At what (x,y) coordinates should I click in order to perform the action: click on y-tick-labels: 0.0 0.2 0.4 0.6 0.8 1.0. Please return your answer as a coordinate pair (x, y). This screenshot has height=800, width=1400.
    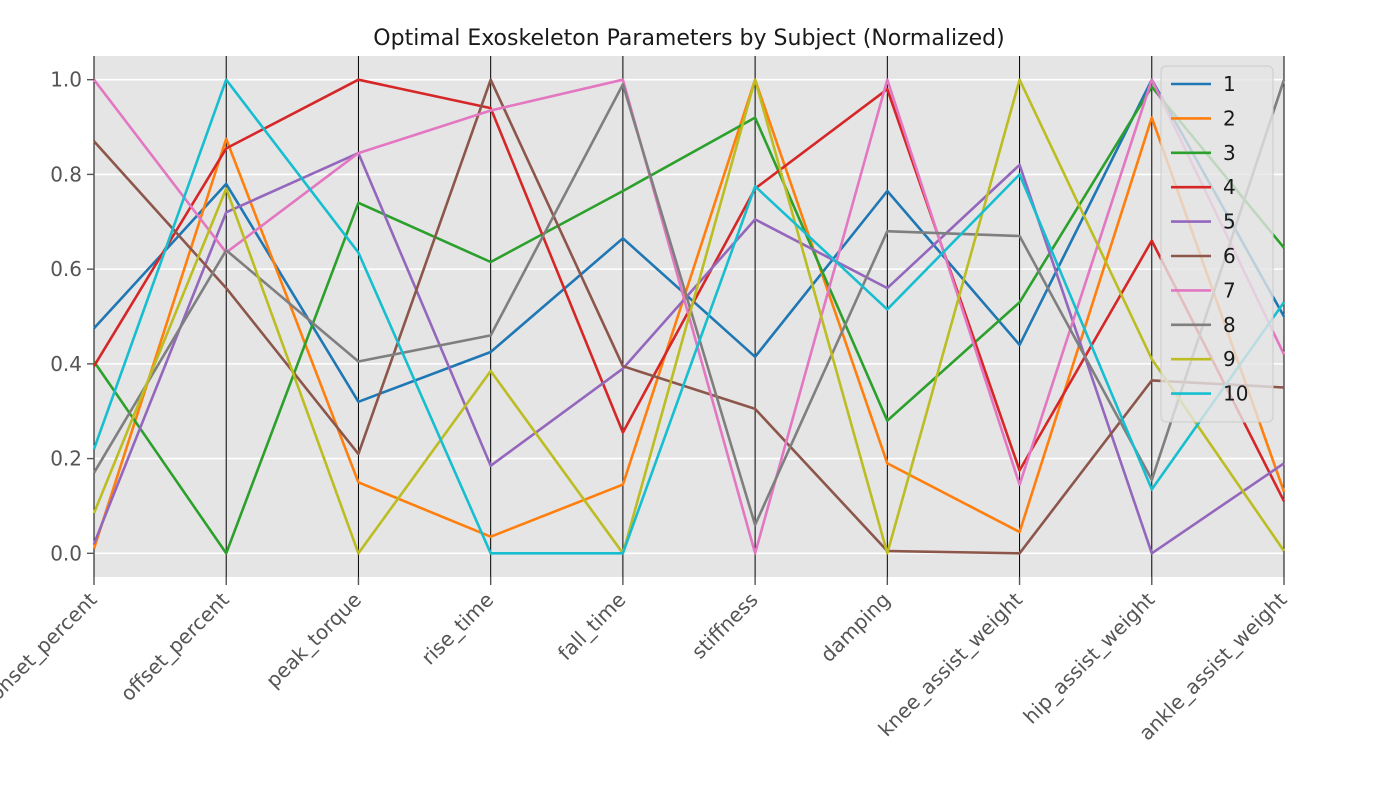
    Looking at the image, I should click on (72, 316).